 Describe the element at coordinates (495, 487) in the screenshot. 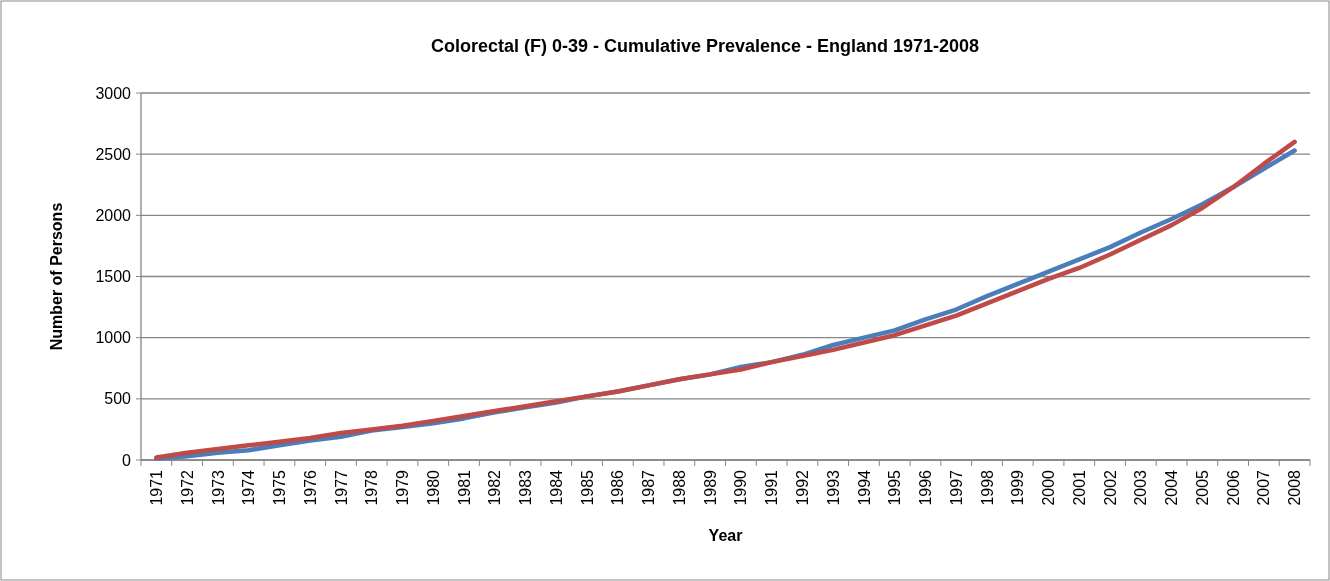

I see `x-tick-label: 1982` at that location.